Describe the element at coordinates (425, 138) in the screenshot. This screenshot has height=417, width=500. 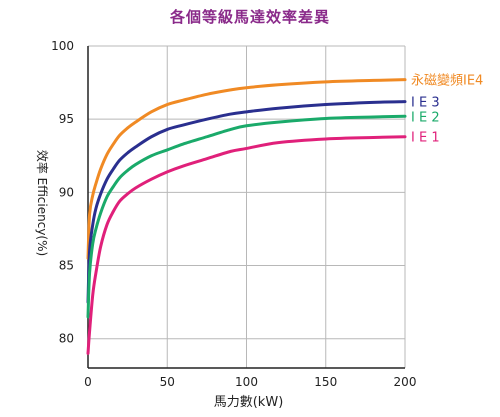
I see `series-label-3: I E 1` at that location.